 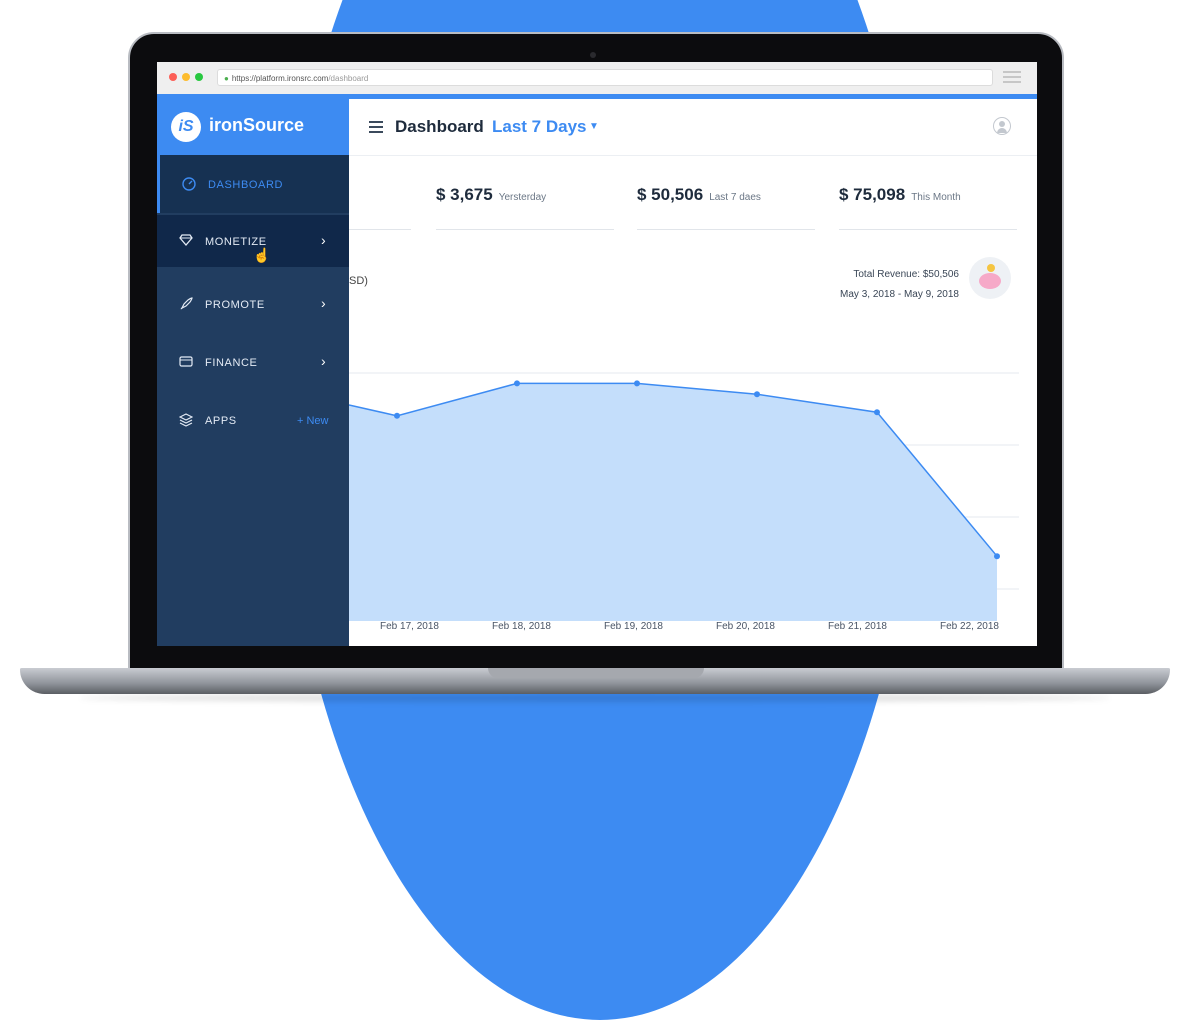 What do you see at coordinates (186, 305) in the screenshot?
I see `rocket-icon` at bounding box center [186, 305].